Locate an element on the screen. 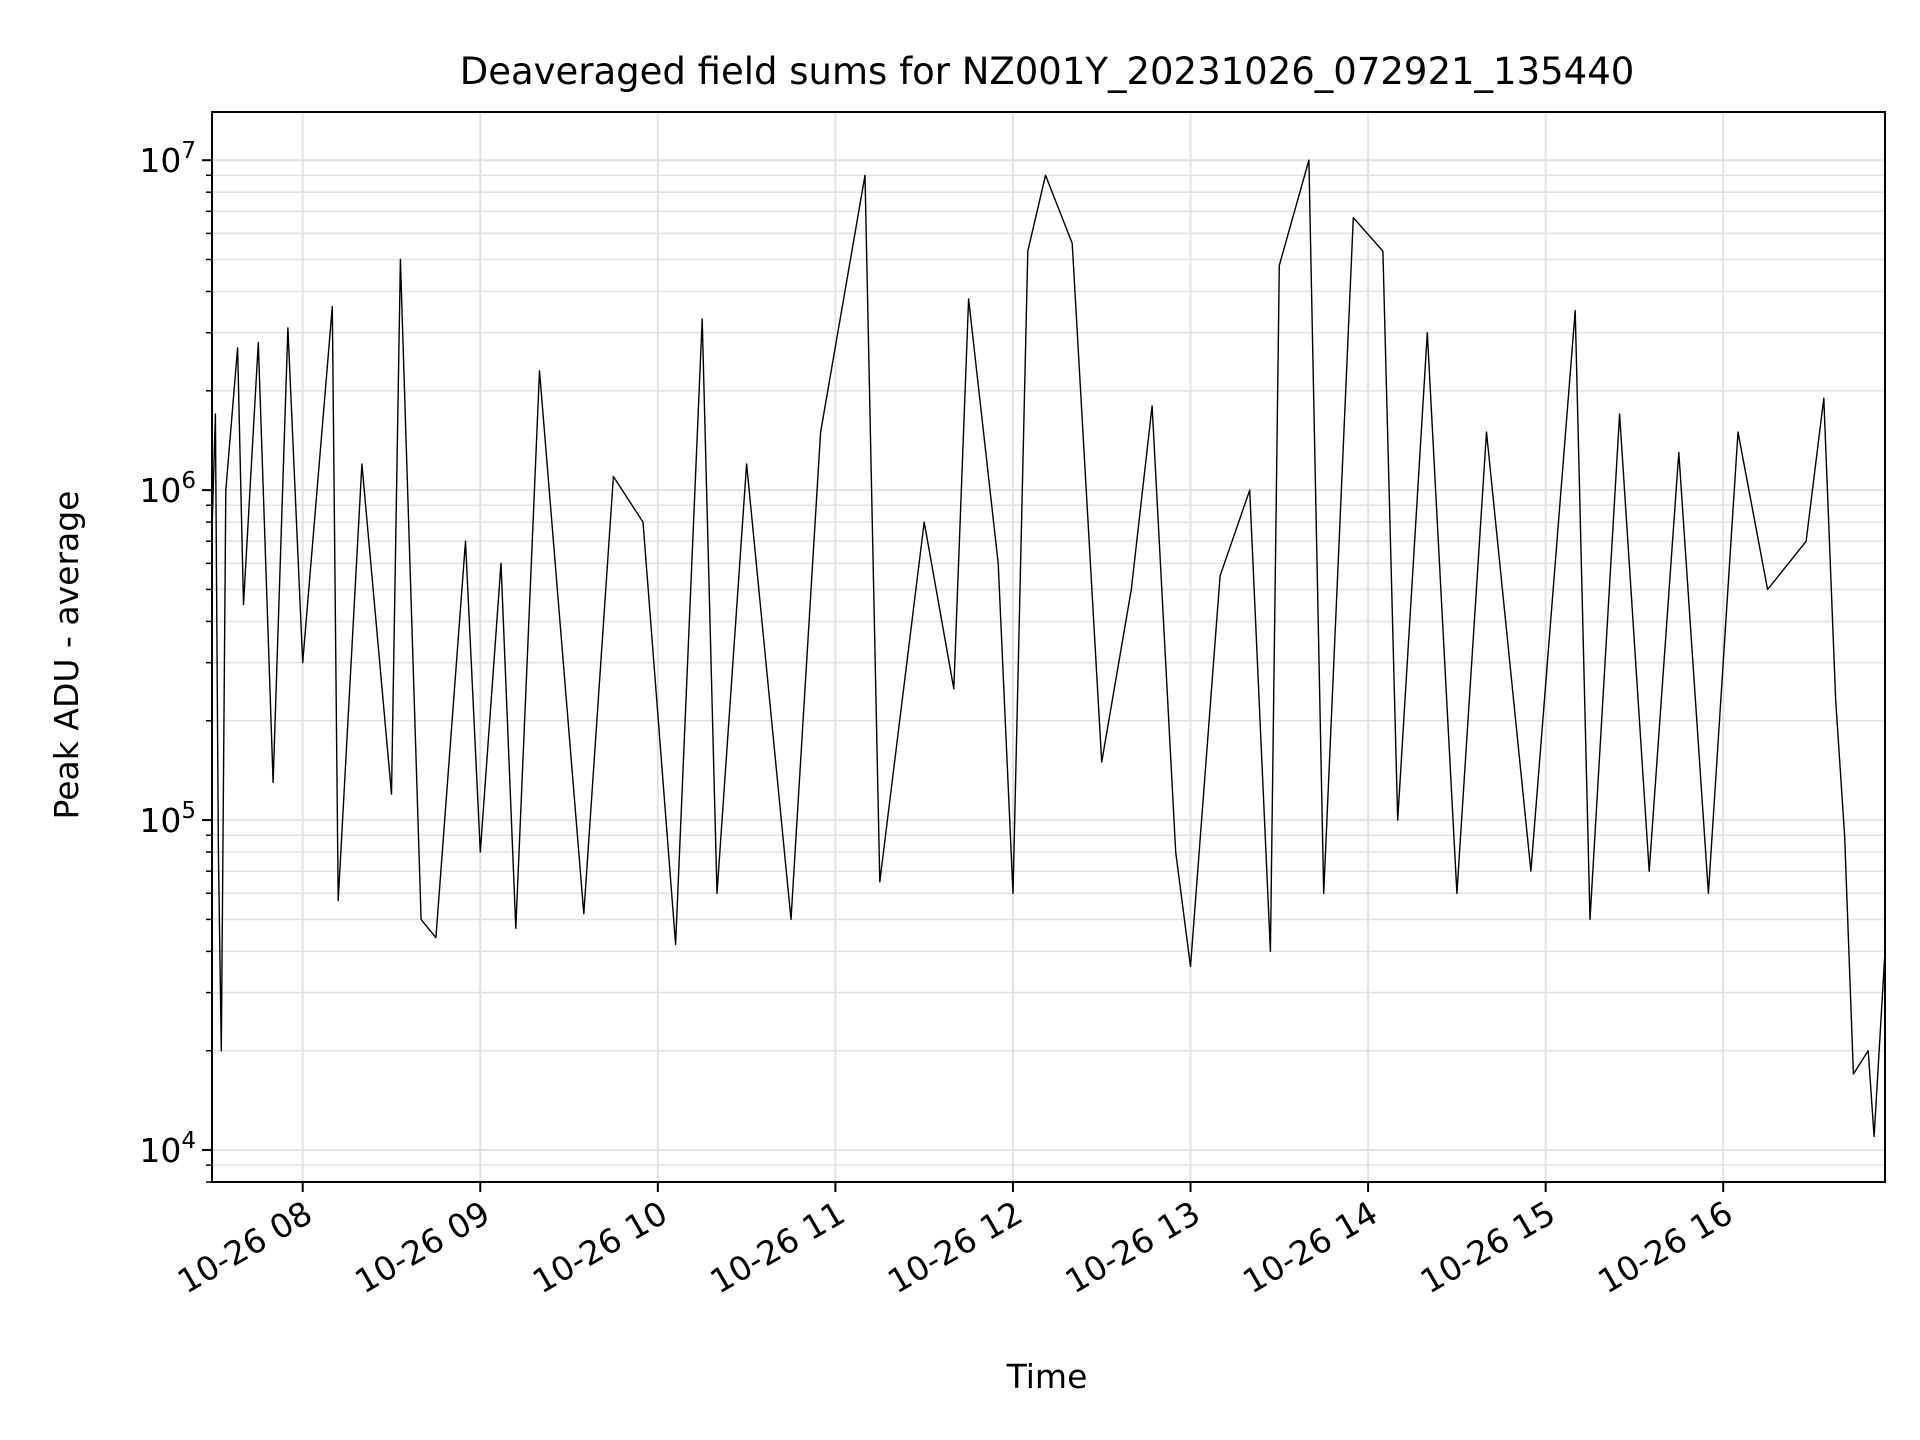 Image resolution: width=1920 pixels, height=1440 pixels. y-tick-label: 105 is located at coordinates (167, 819).